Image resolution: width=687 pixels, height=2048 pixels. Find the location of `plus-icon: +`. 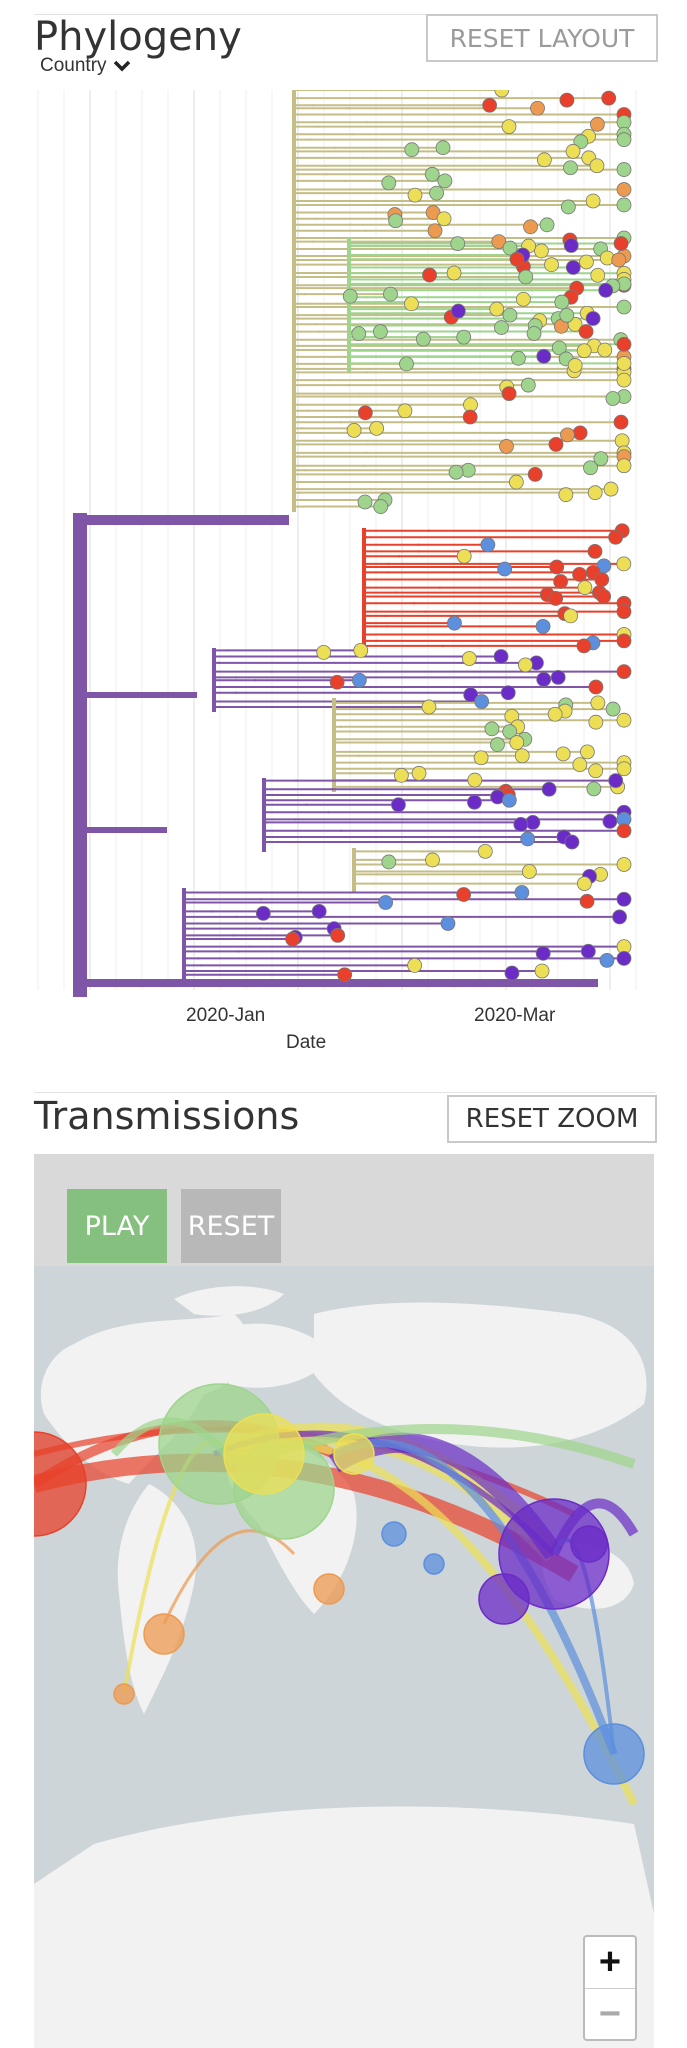

plus-icon: + is located at coordinates (610, 1963).